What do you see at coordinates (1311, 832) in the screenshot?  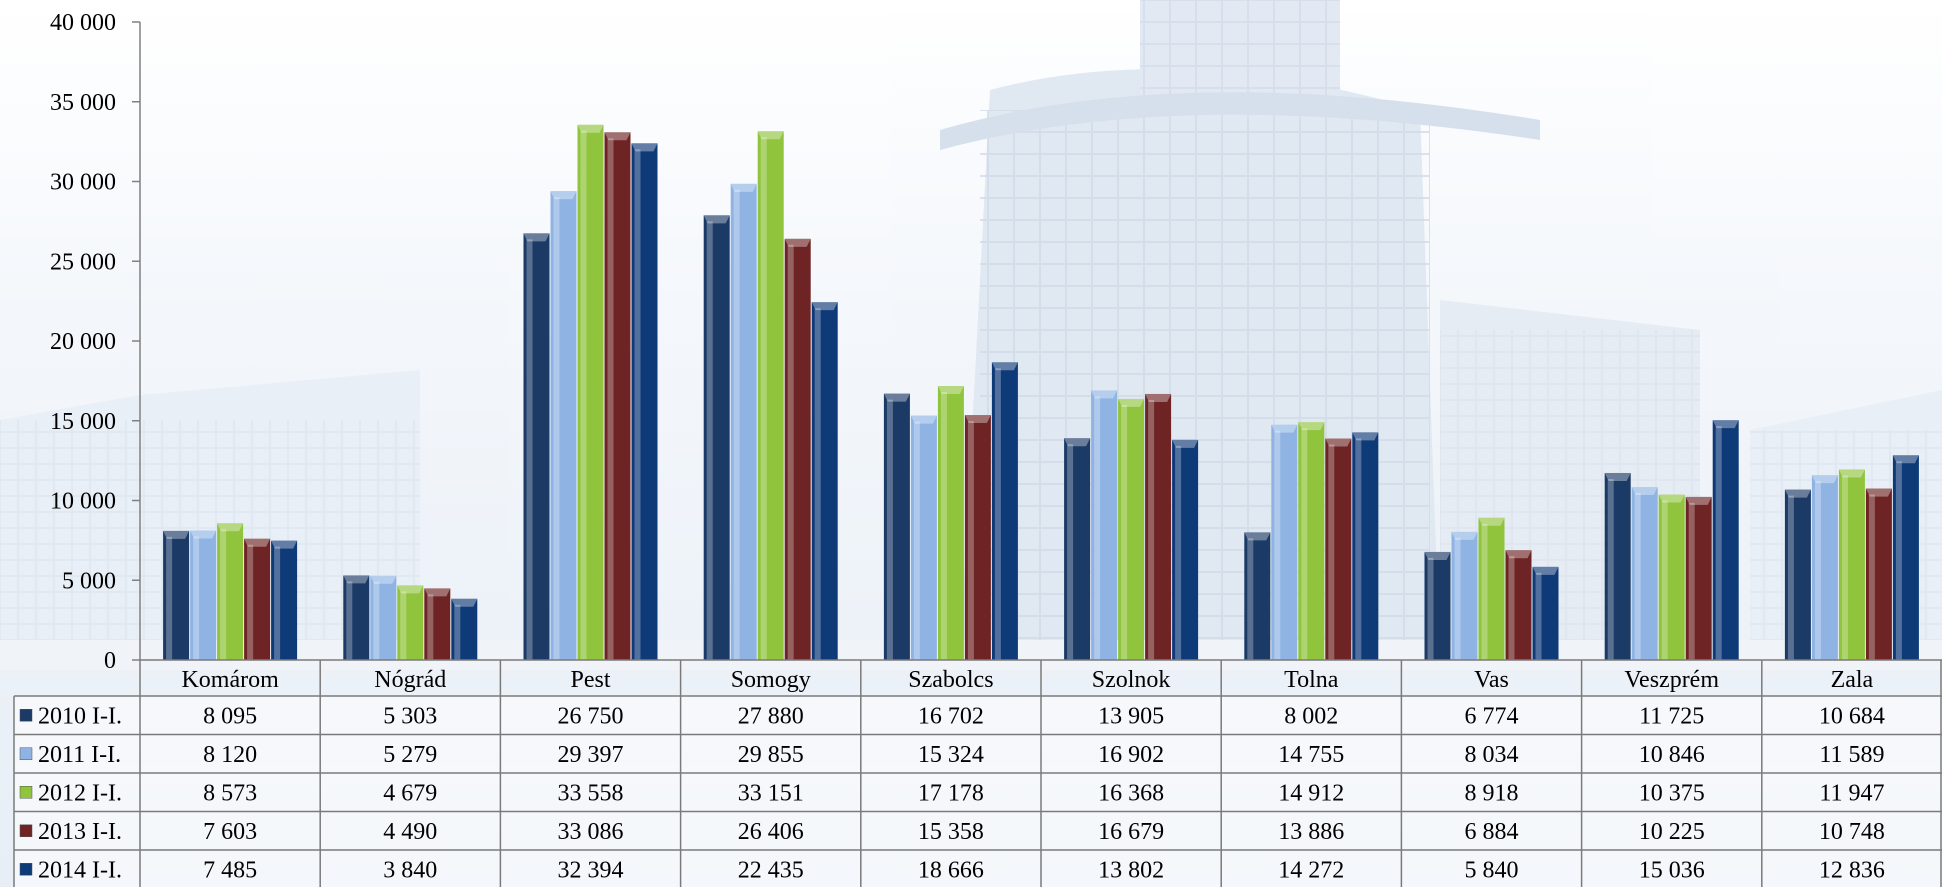 I see `table-cell-value: 13 886` at bounding box center [1311, 832].